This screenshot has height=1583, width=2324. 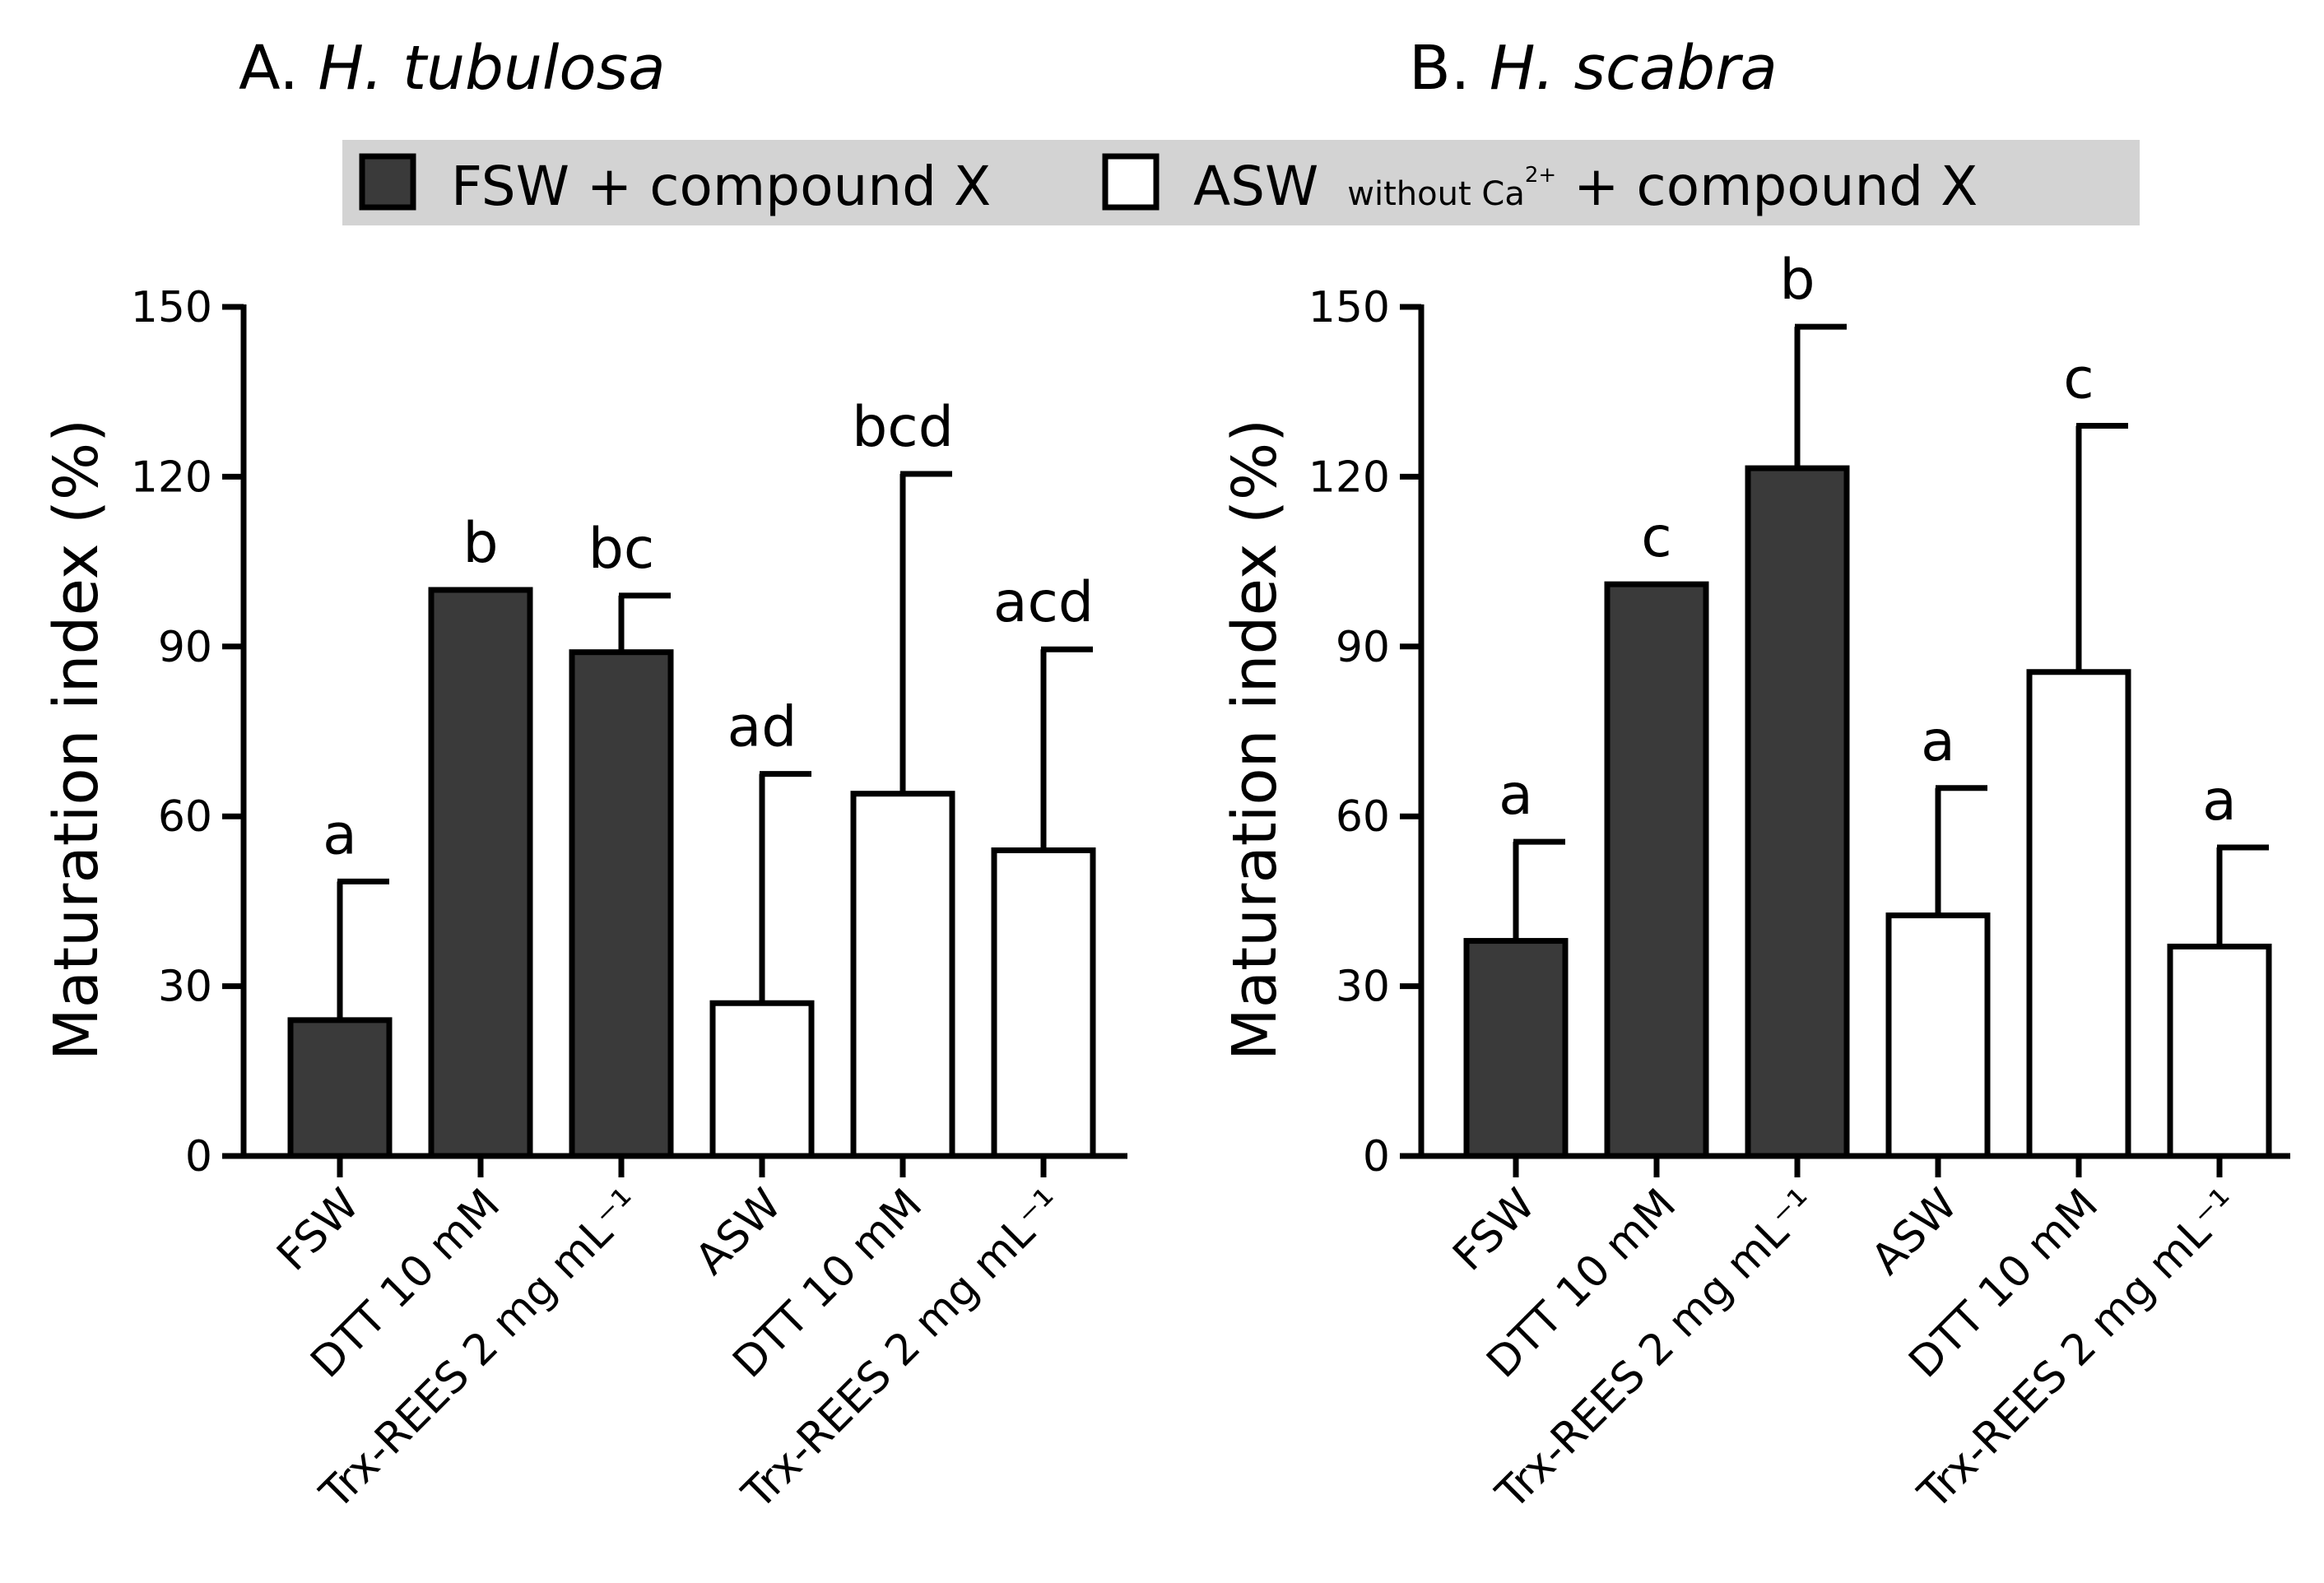 What do you see at coordinates (1540, 175) in the screenshot?
I see `legend-label-asw-sup: 2+` at bounding box center [1540, 175].